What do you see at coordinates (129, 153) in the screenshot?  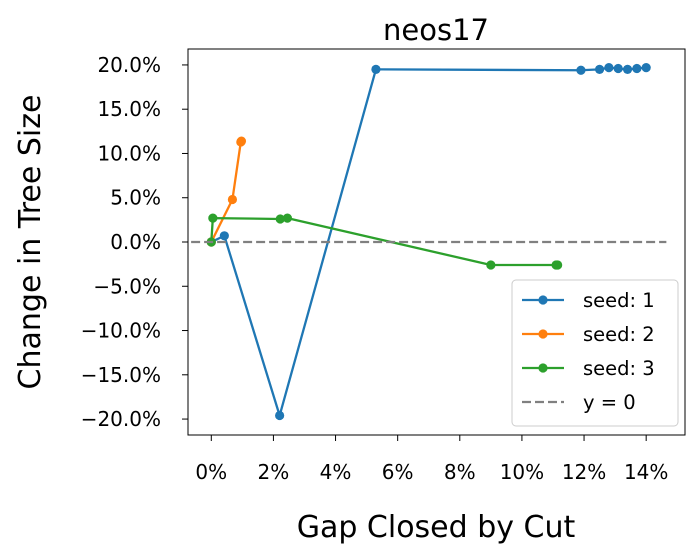 I see `y-tick-label: 10.0%` at bounding box center [129, 153].